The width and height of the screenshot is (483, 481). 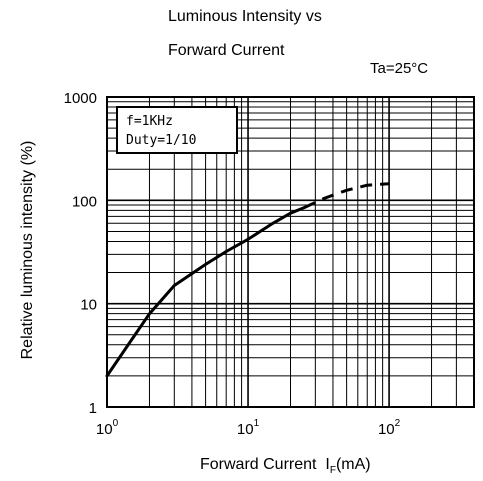 What do you see at coordinates (88, 305) in the screenshot?
I see `y-tick-label: 10` at bounding box center [88, 305].